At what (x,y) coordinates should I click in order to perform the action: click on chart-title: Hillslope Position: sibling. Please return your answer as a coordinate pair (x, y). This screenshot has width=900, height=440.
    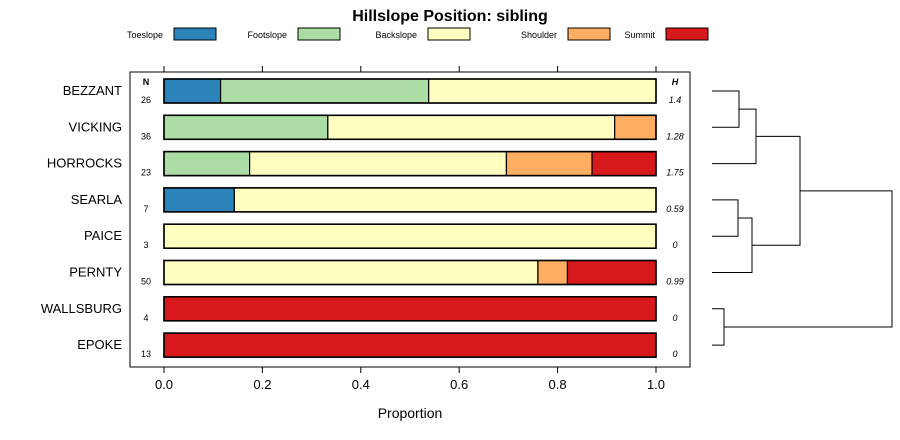
    Looking at the image, I should click on (450, 16).